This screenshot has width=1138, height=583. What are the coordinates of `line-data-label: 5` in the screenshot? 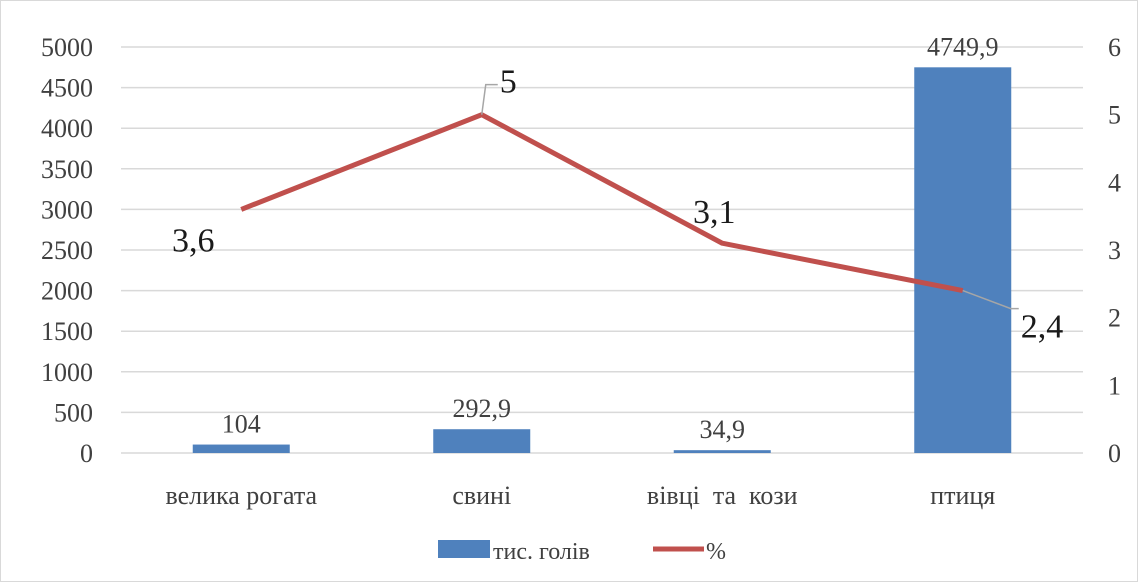 It's located at (508, 82).